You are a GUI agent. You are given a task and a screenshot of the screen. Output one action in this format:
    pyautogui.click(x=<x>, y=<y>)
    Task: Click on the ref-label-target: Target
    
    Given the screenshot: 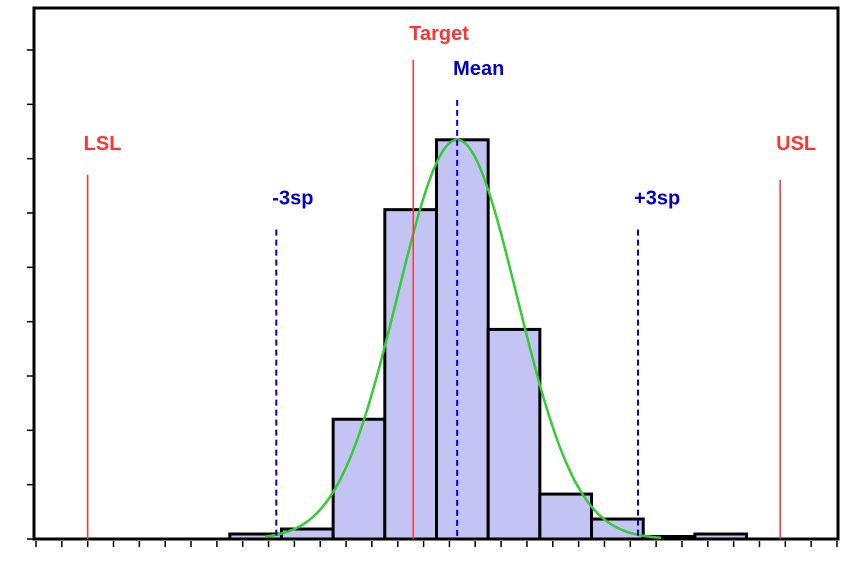 What is the action you would take?
    pyautogui.click(x=439, y=34)
    